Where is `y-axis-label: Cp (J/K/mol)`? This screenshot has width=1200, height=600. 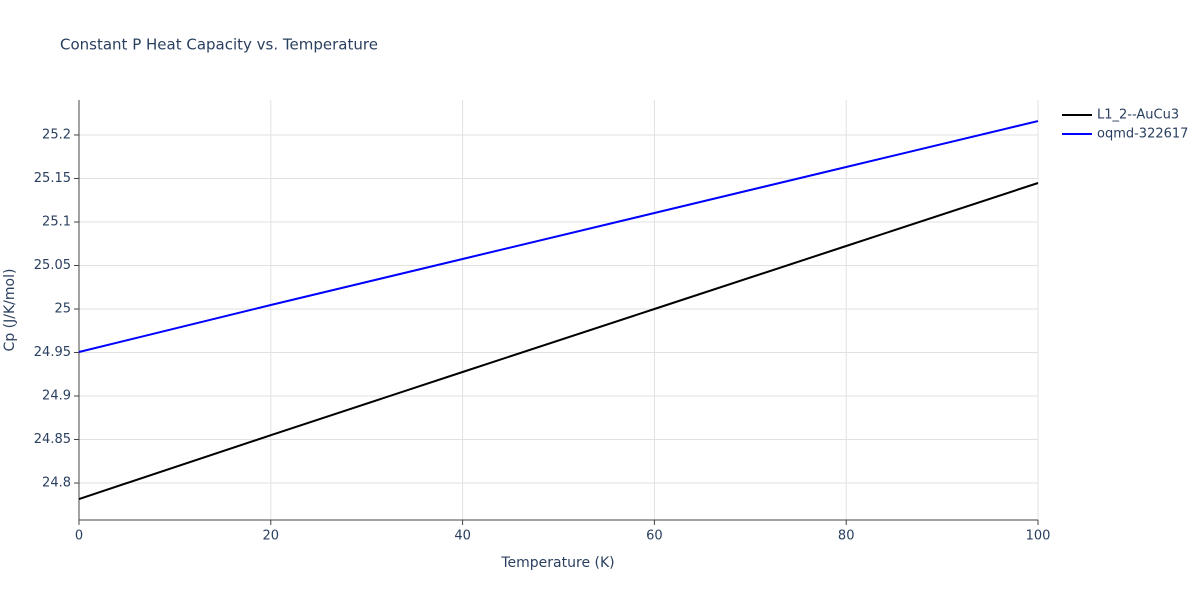
y-axis-label: Cp (J/K/mol) is located at coordinates (10, 310).